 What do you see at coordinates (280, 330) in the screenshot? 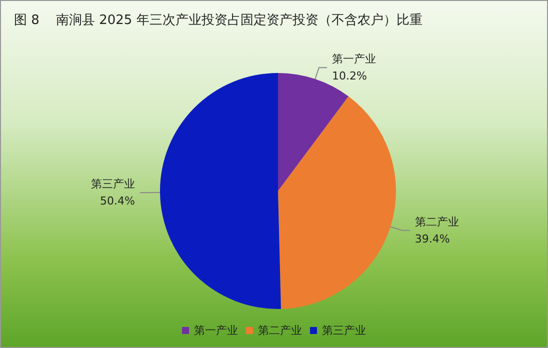
I see `legend-label: 第二产业` at bounding box center [280, 330].